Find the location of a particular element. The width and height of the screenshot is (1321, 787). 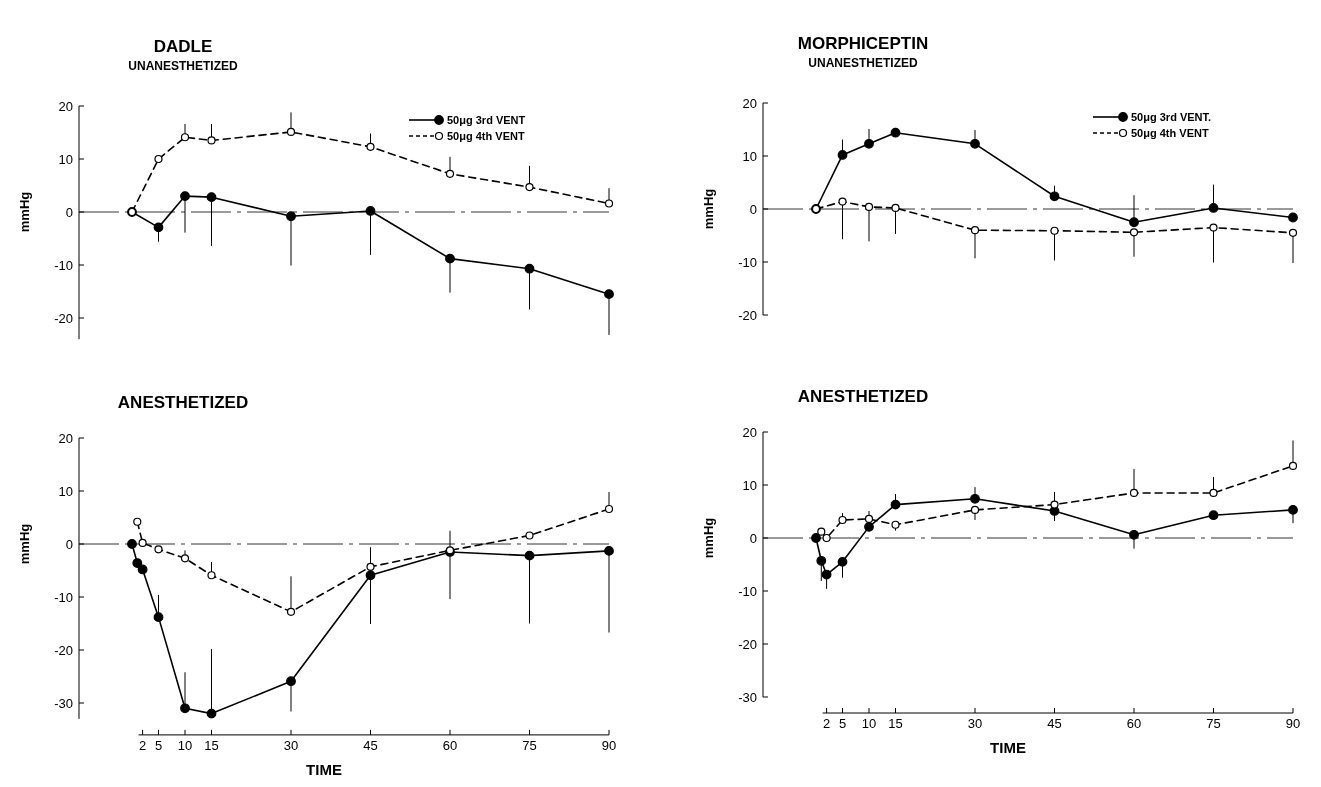

legend-label: 50μg 3rd VENT. is located at coordinates (1171, 116).